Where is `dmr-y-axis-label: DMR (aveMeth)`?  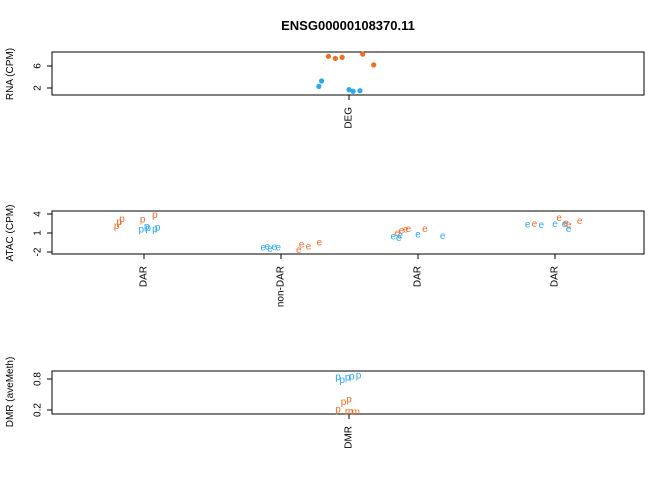 dmr-y-axis-label: DMR (aveMeth) is located at coordinates (10, 392).